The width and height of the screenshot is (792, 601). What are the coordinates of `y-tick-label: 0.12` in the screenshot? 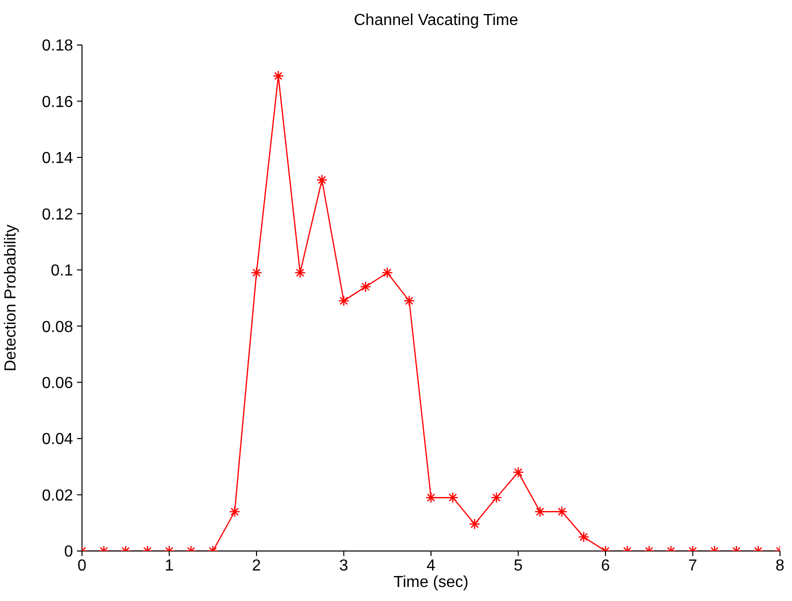 It's located at (58, 215).